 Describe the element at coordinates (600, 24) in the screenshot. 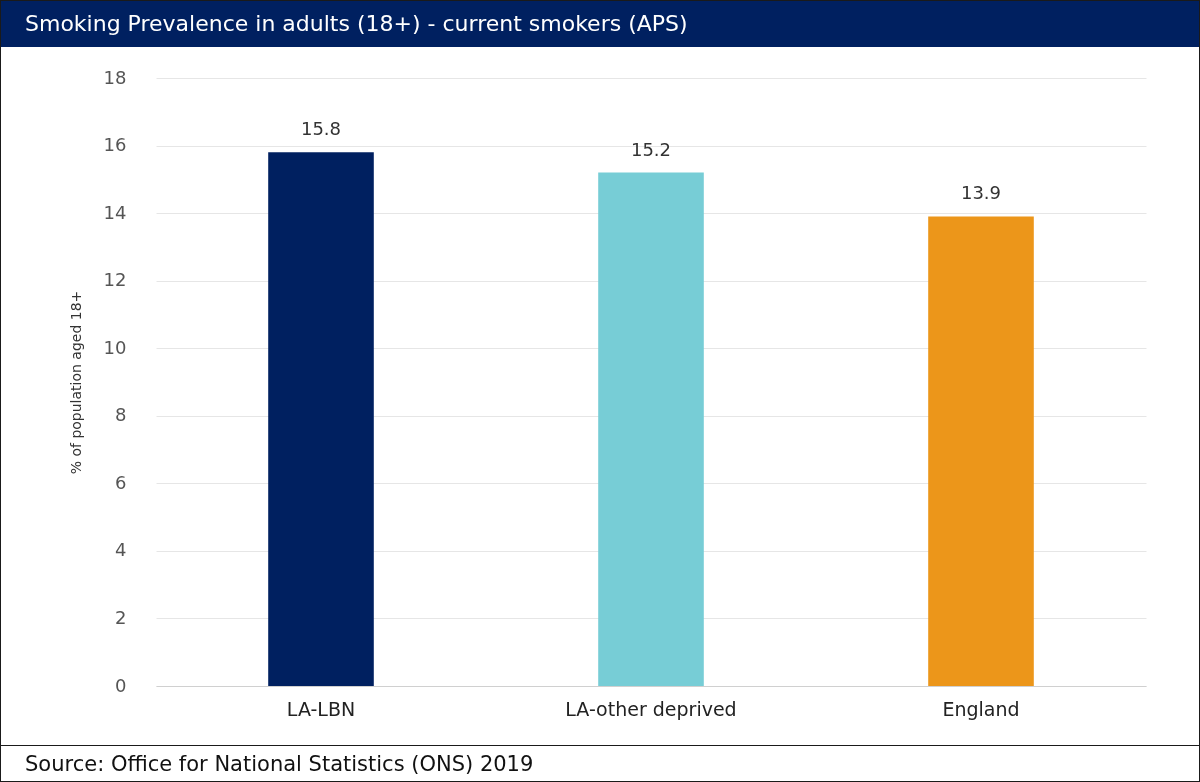

I see `chart-title: Smoking Prevalence in adults (18+) - current smokers (APS)` at that location.